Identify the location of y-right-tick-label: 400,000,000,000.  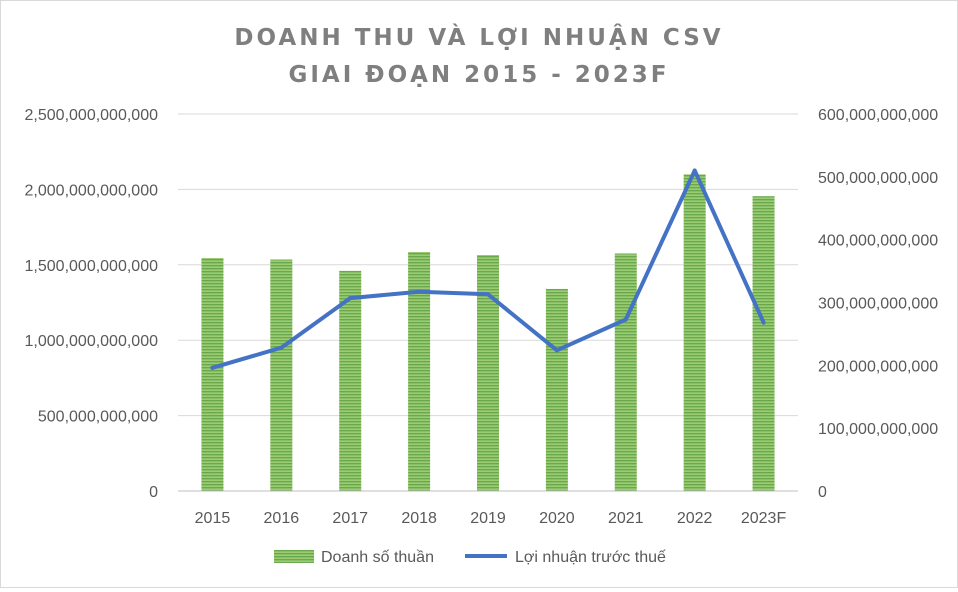
(878, 241).